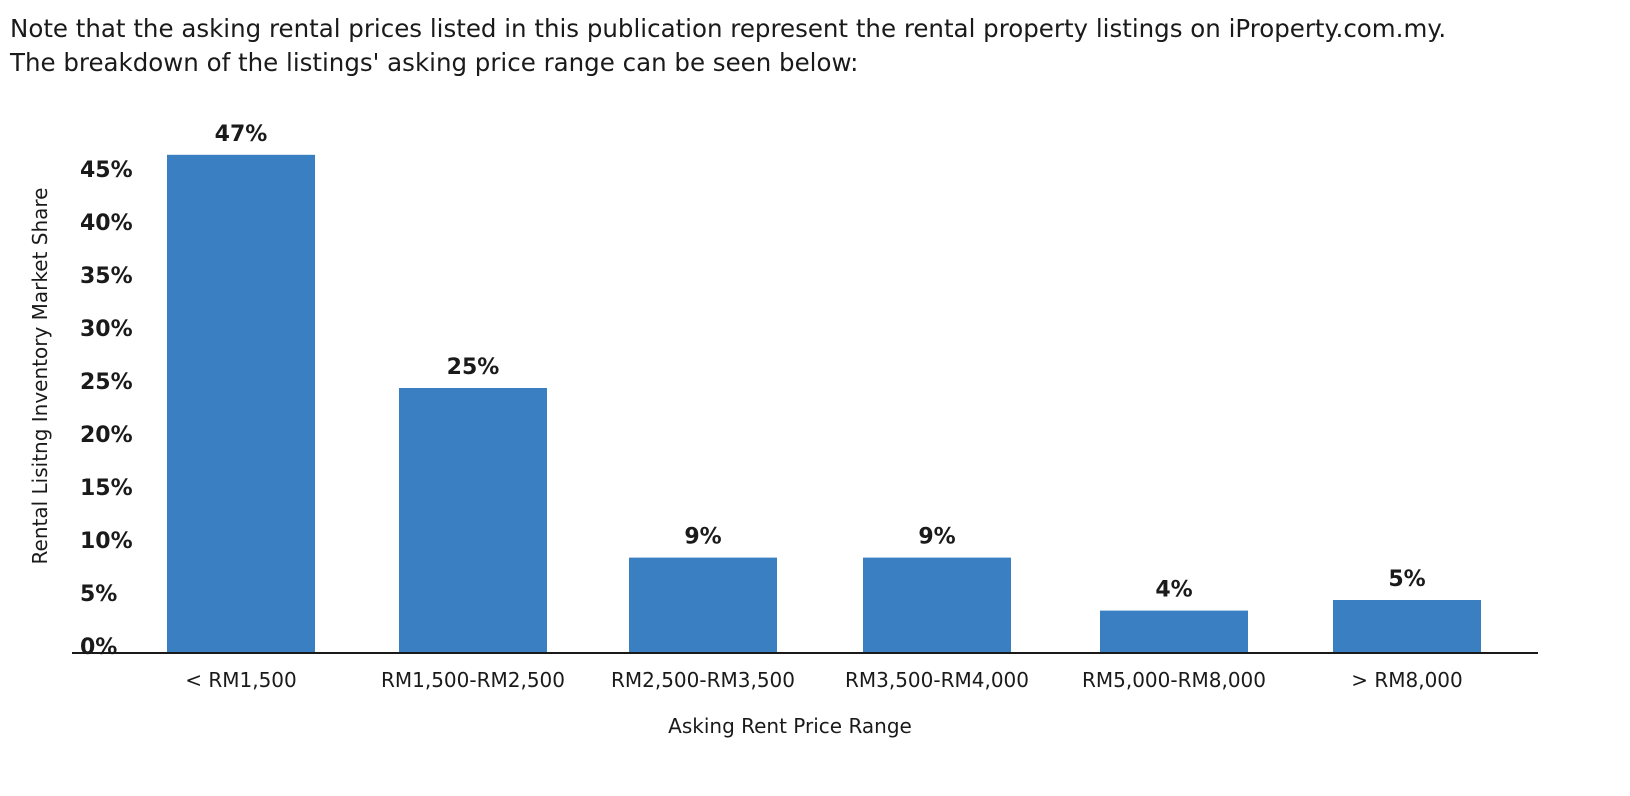 The width and height of the screenshot is (1630, 796). Describe the element at coordinates (106, 329) in the screenshot. I see `y-tick-label: 30%` at that location.